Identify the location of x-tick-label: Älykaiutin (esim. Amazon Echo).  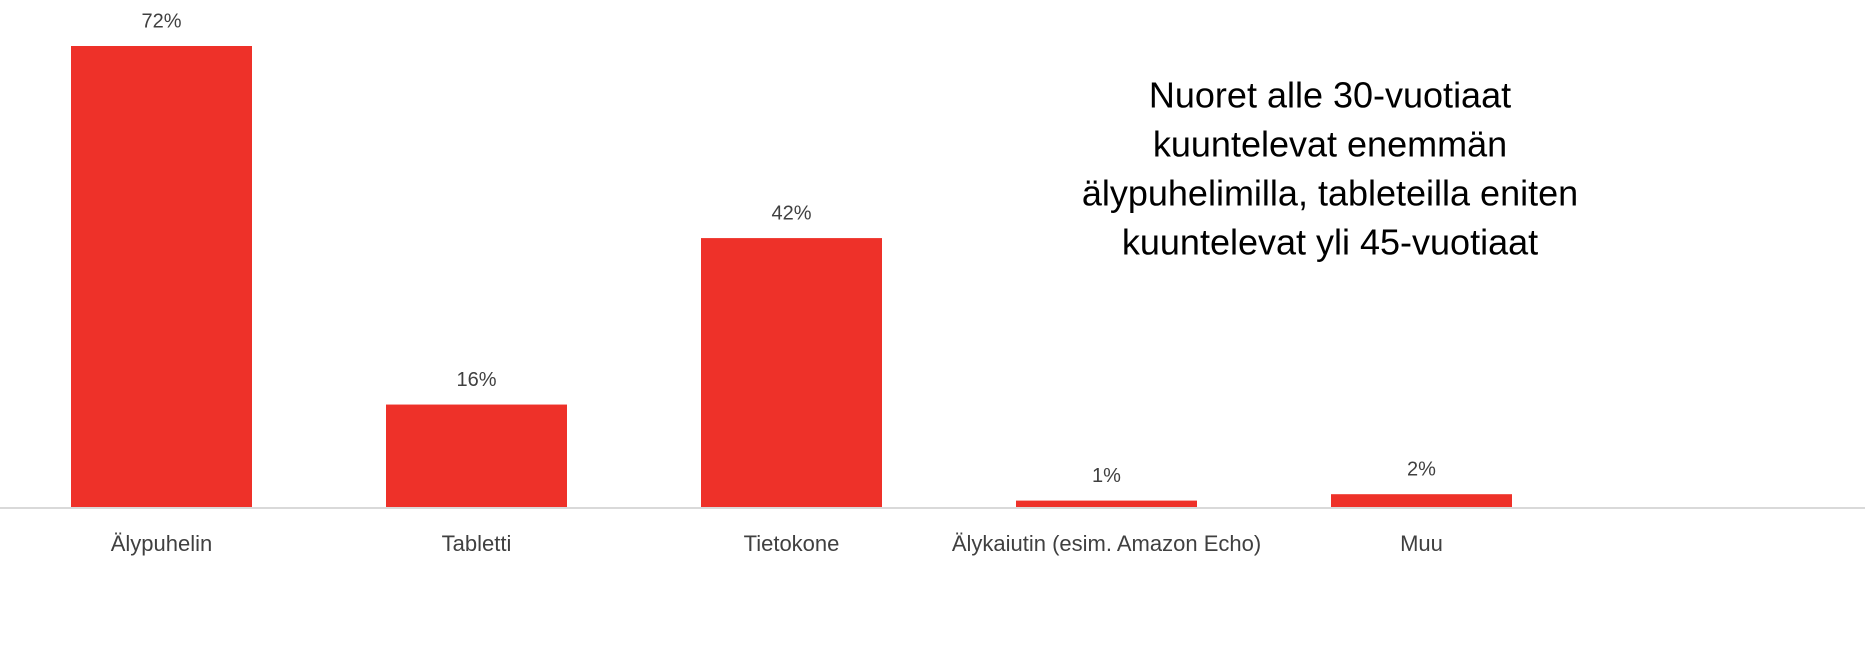
(1106, 543).